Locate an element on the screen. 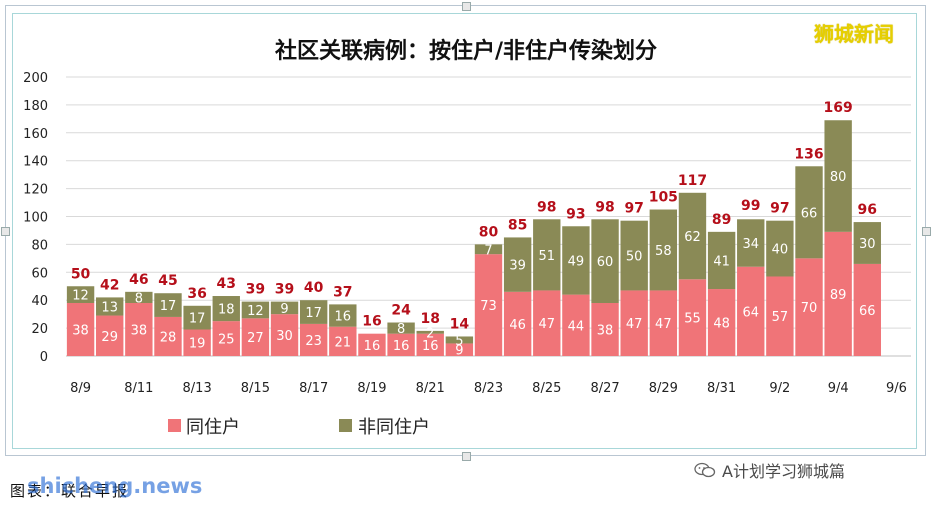  data-label-total: 36 is located at coordinates (196, 294).